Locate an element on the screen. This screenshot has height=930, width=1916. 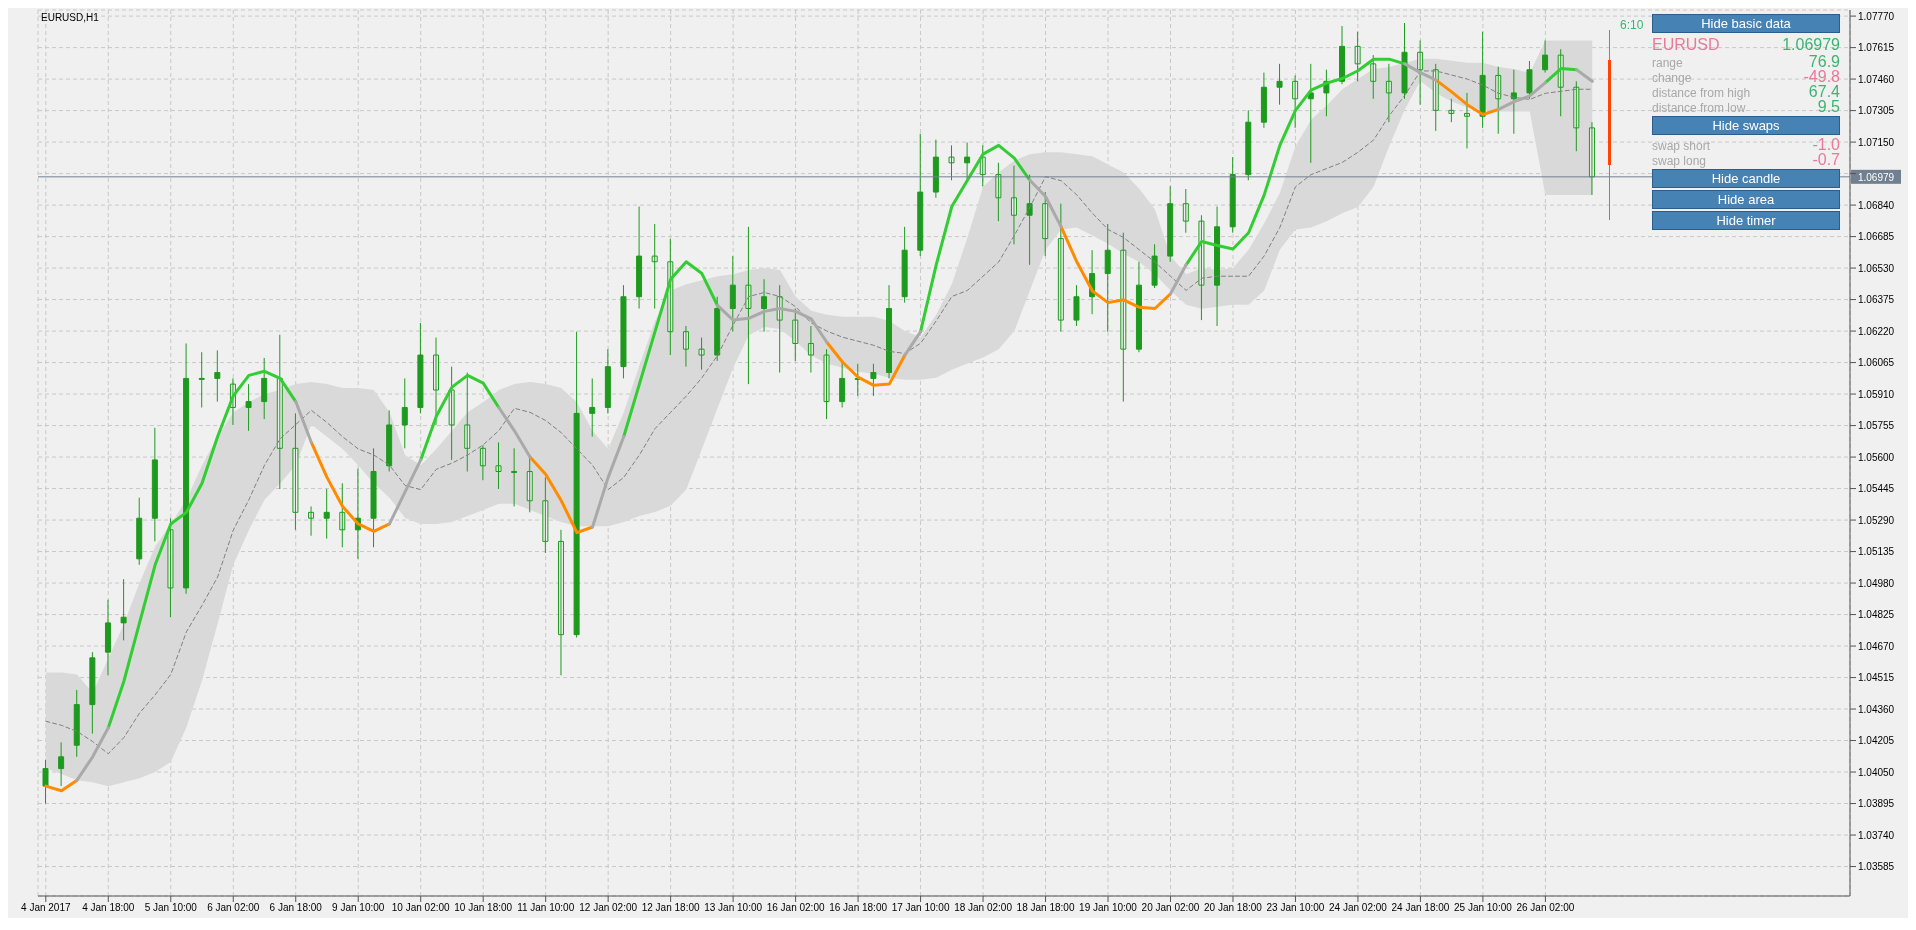
annotation: change is located at coordinates (1672, 78).